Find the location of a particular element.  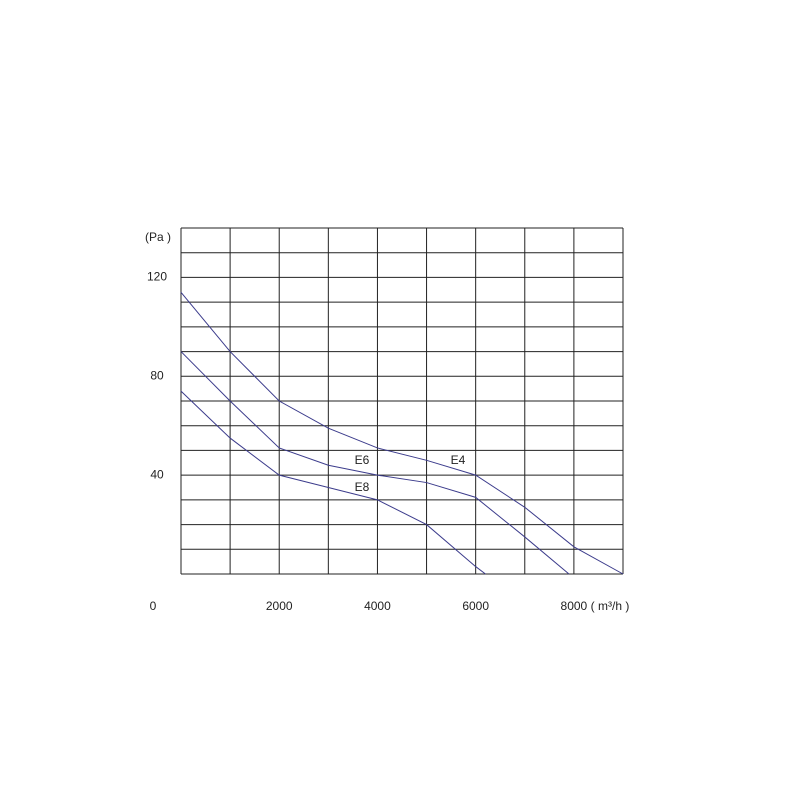

x-tick-label: 8000 is located at coordinates (574, 606).